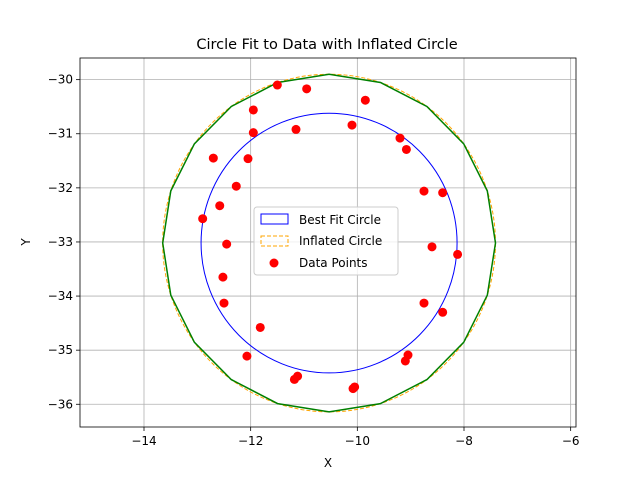 This screenshot has height=480, width=640. What do you see at coordinates (143, 441) in the screenshot?
I see `x-tick-label: −14` at bounding box center [143, 441].